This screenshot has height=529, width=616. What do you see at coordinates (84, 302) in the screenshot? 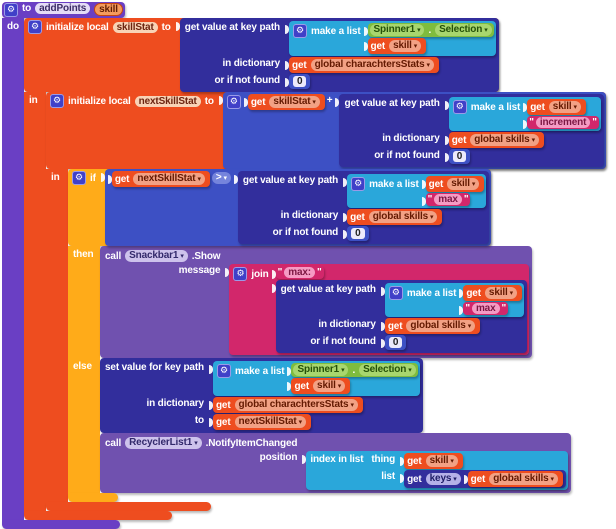
I see `then-spine: then` at bounding box center [84, 302].